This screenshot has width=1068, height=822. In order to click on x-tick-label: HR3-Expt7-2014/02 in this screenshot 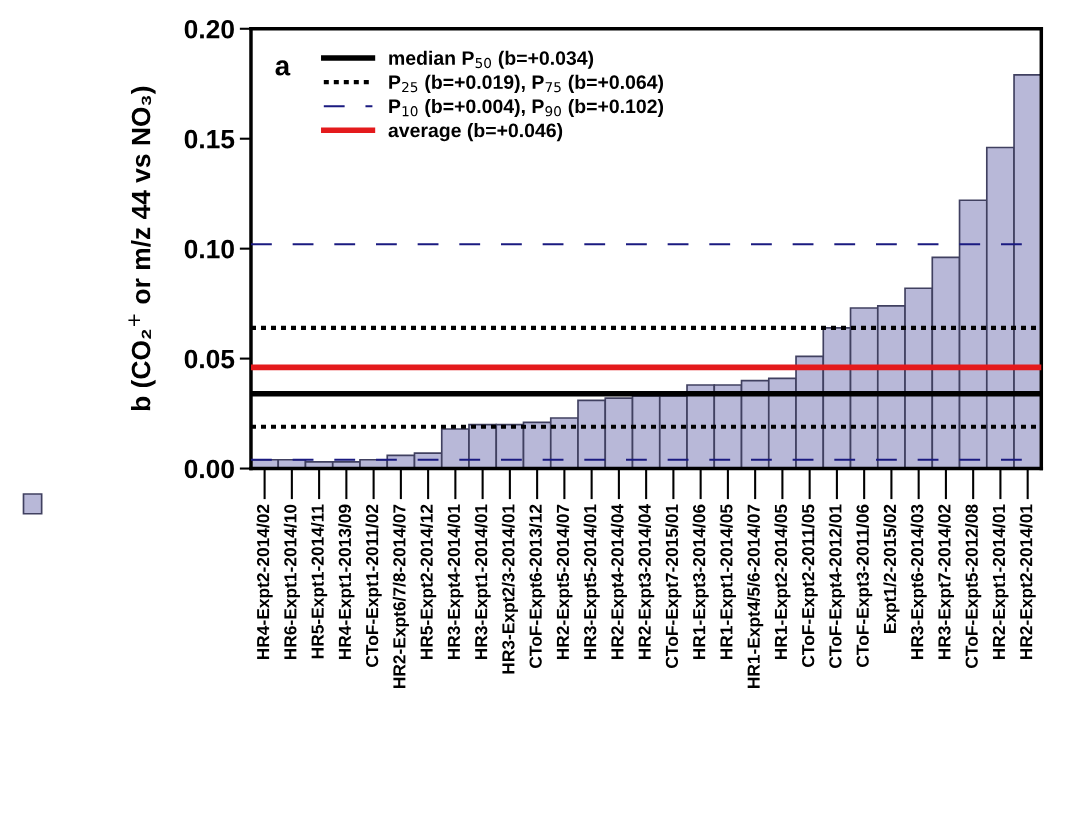, I will do `click(946, 582)`.